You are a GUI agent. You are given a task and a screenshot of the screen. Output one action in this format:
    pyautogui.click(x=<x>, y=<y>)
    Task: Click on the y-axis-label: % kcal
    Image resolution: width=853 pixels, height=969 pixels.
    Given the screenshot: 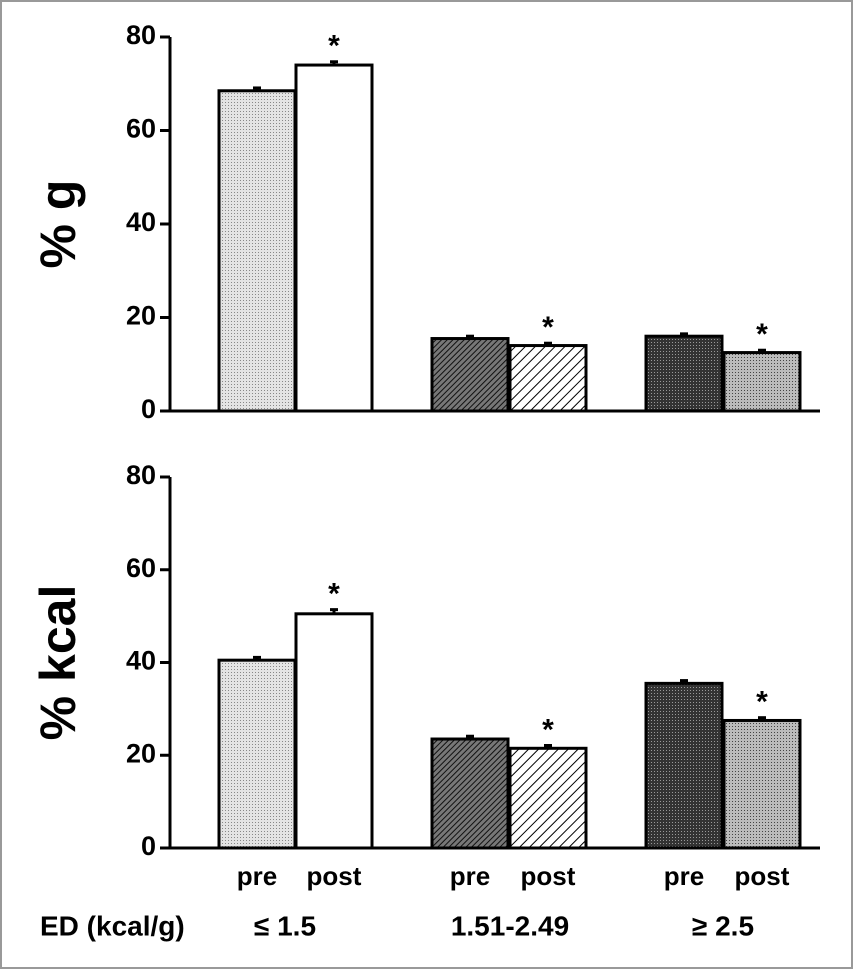 What is the action you would take?
    pyautogui.click(x=58, y=663)
    